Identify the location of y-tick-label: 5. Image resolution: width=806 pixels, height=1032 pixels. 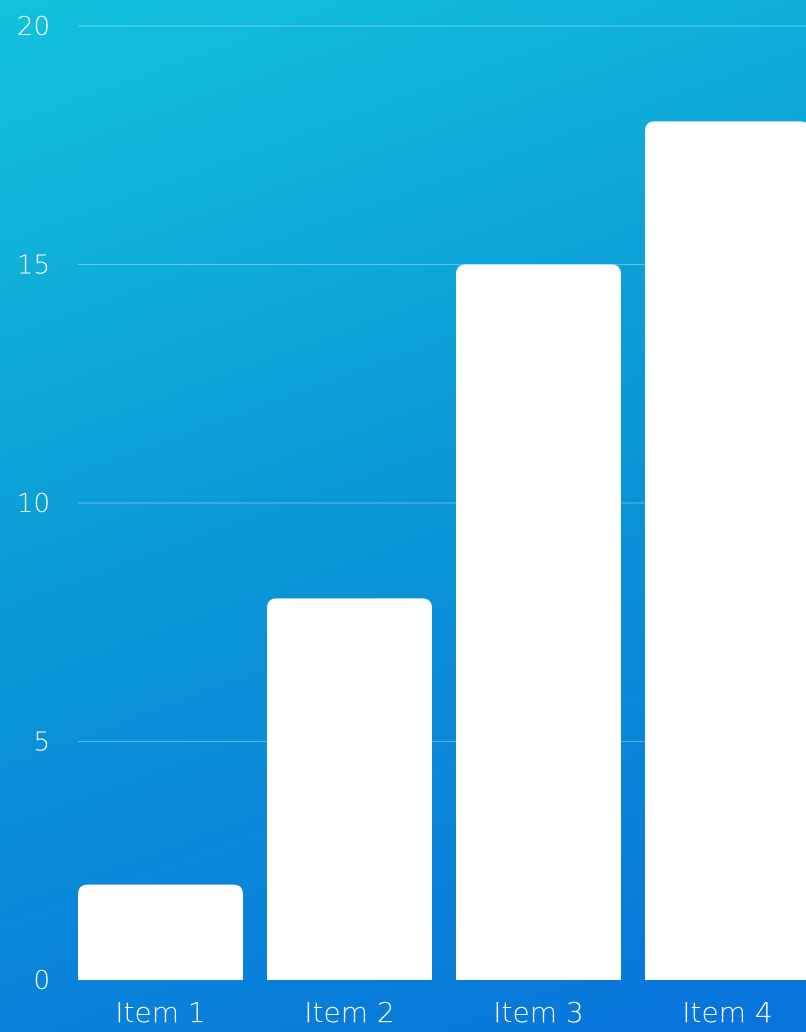
(41, 743).